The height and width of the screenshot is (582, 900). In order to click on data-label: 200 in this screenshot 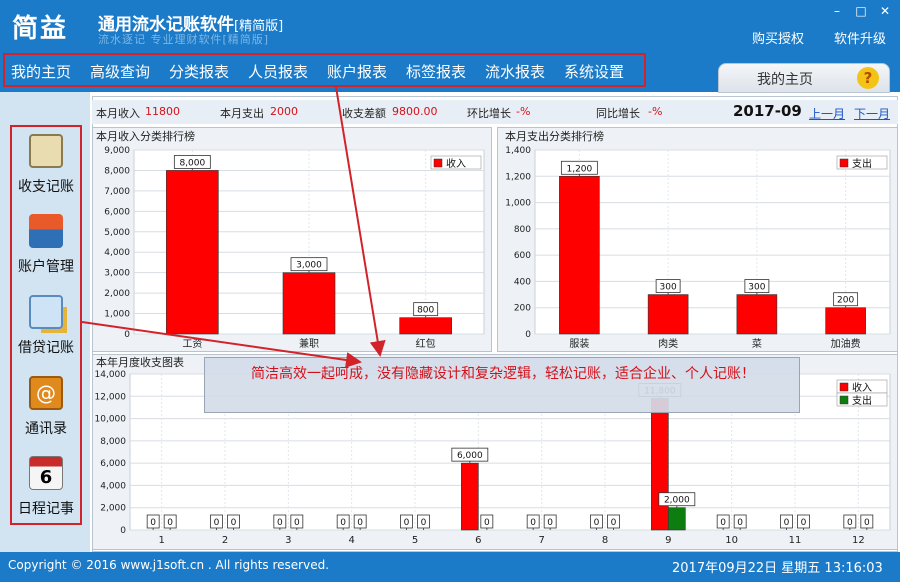, I will do `click(845, 301)`.